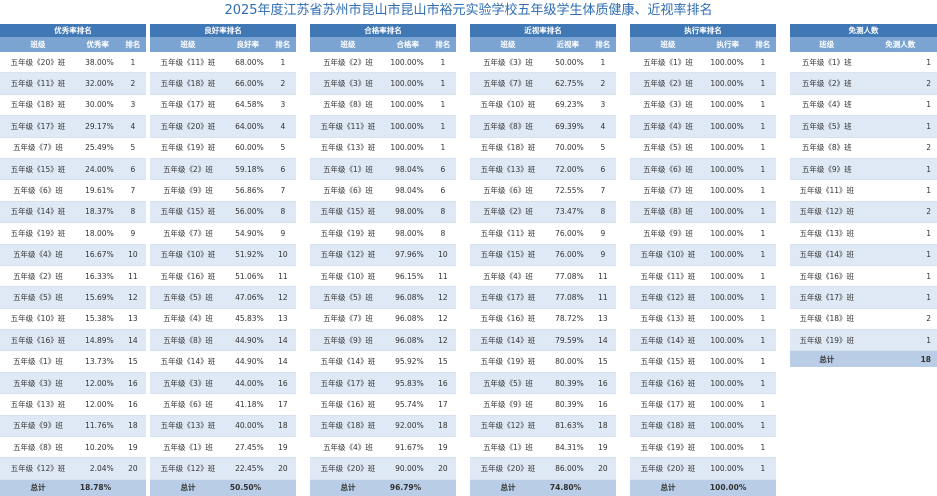  Describe the element at coordinates (99, 340) in the screenshot. I see `table-cell: 14.89%` at that location.